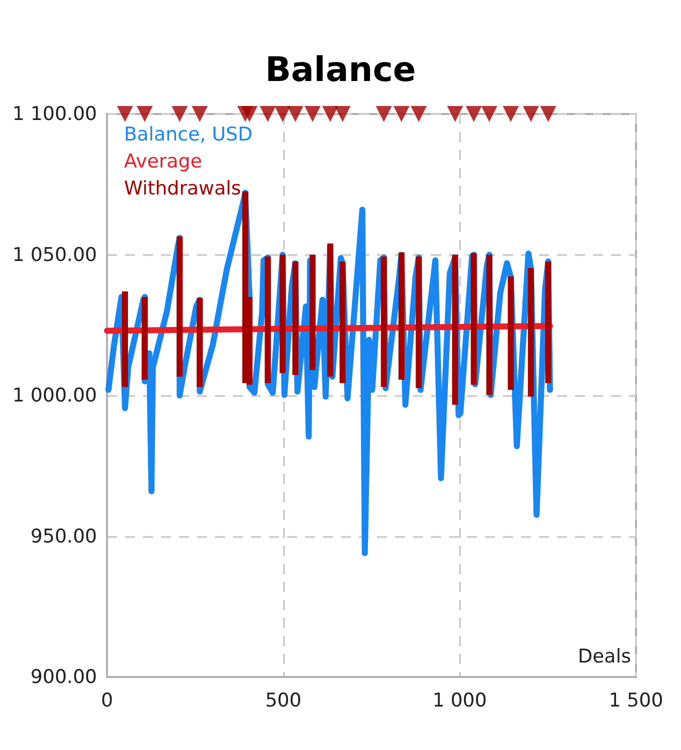 The width and height of the screenshot is (681, 750). What do you see at coordinates (604, 657) in the screenshot?
I see `x-axis-title: Deals` at bounding box center [604, 657].